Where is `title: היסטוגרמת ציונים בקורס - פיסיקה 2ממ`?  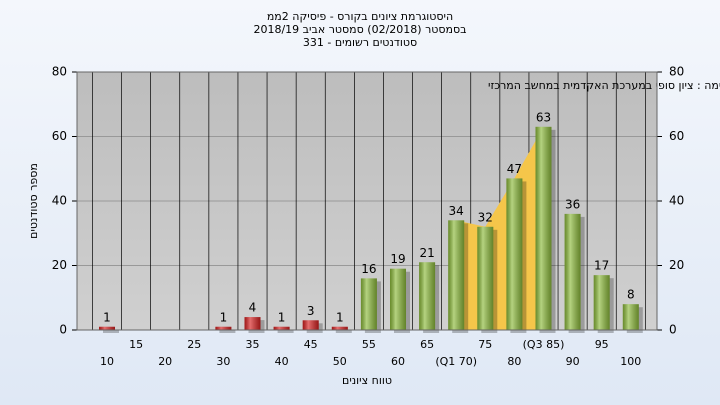 title: היסטוגרמת ציונים בקורס - פיסיקה 2ממ is located at coordinates (360, 16).